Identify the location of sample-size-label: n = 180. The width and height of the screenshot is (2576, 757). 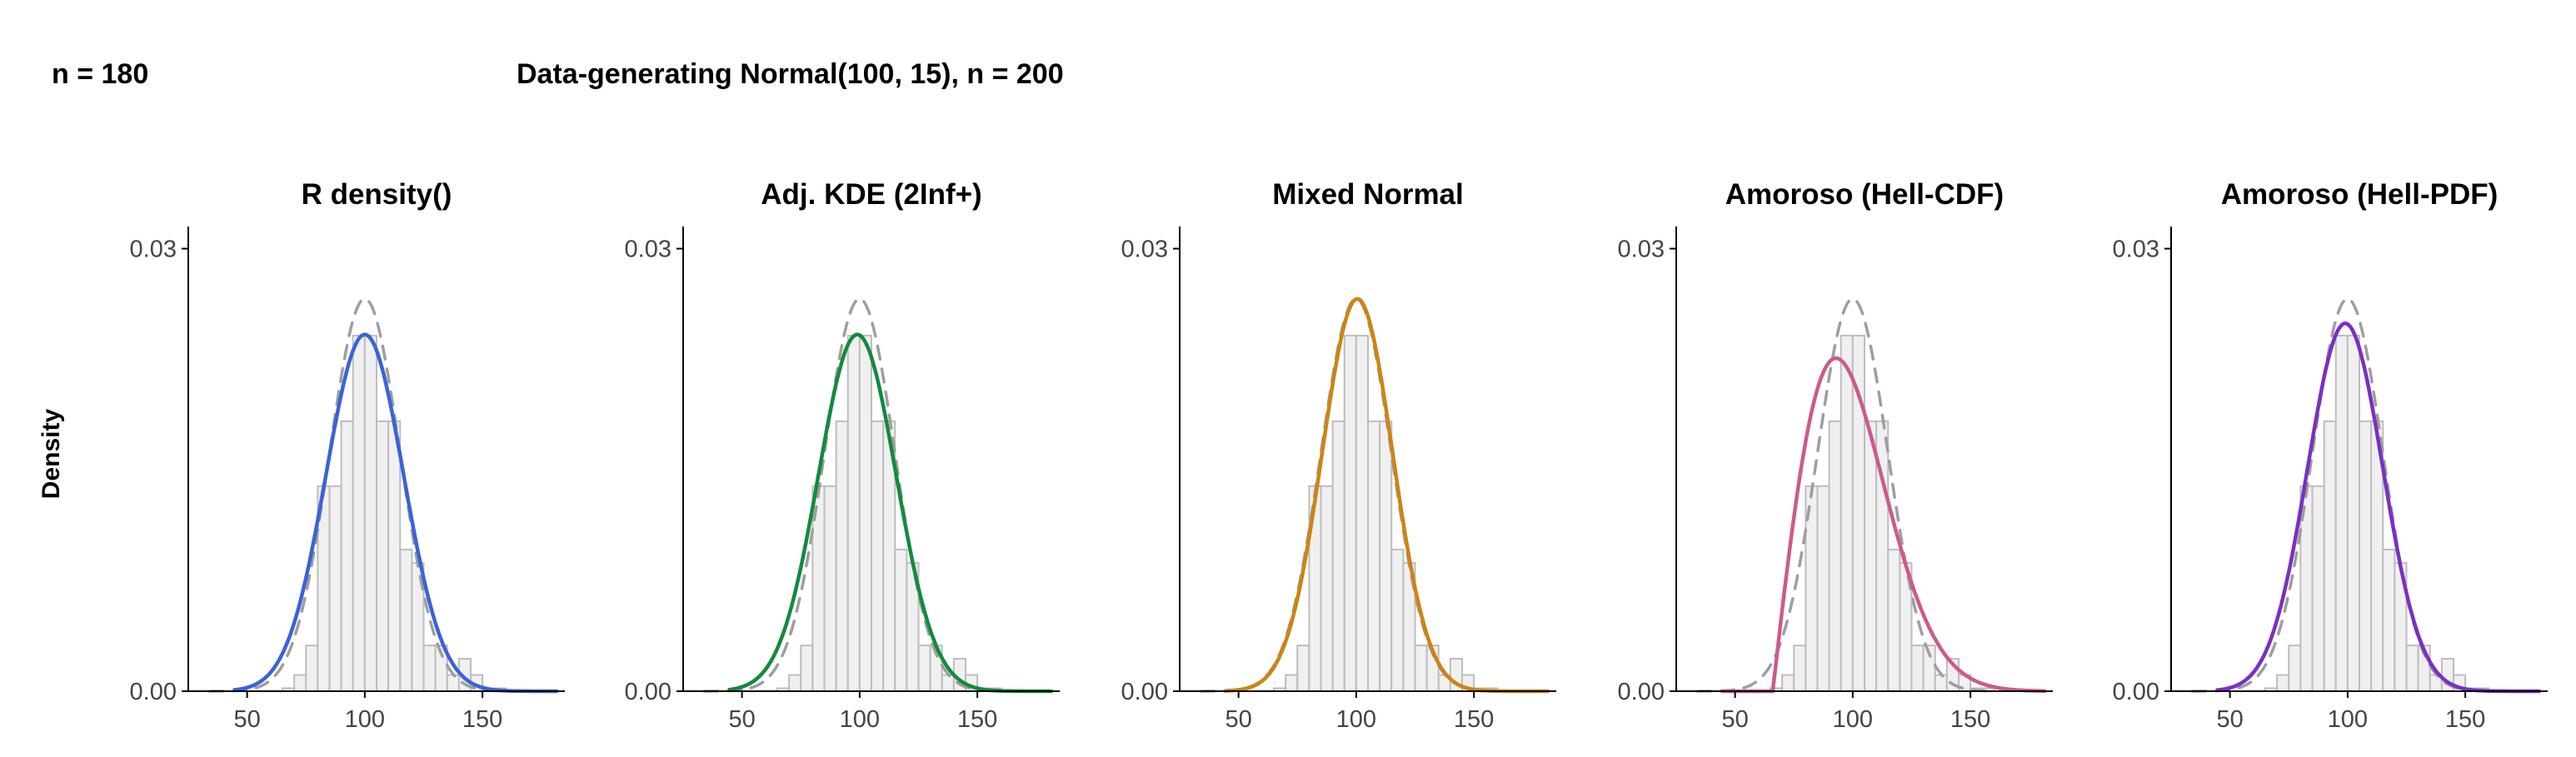
(100, 74).